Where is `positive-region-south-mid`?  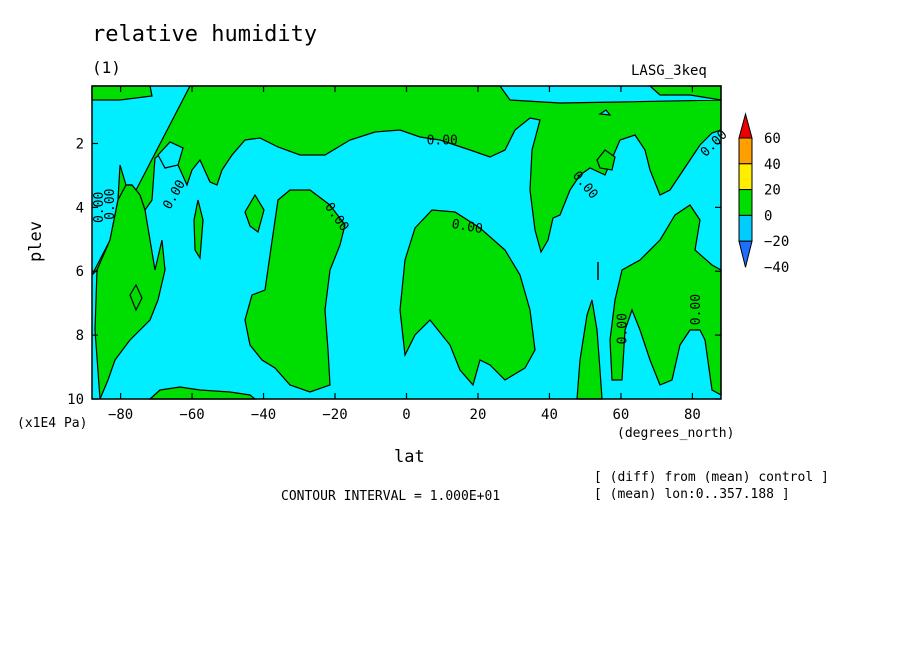 positive-region-south-mid is located at coordinates (295, 291).